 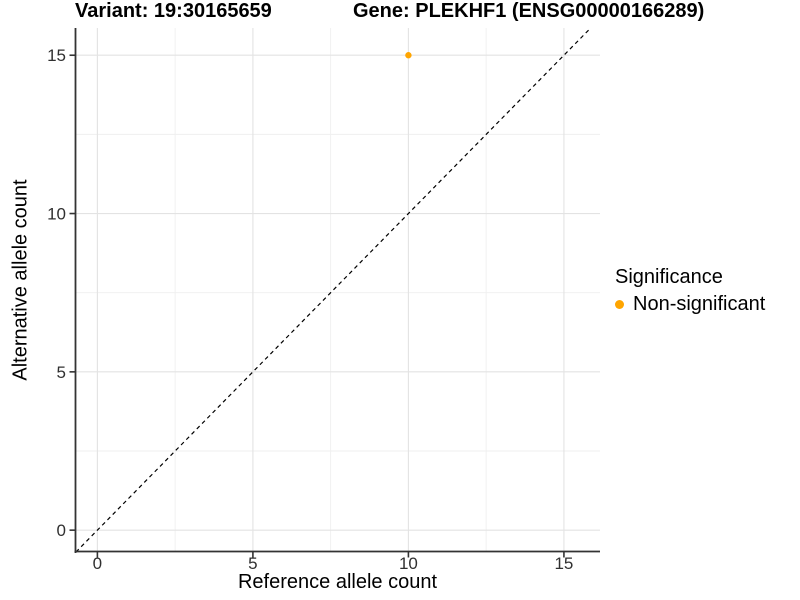 What do you see at coordinates (61, 530) in the screenshot?
I see `y-tick-label: 0` at bounding box center [61, 530].